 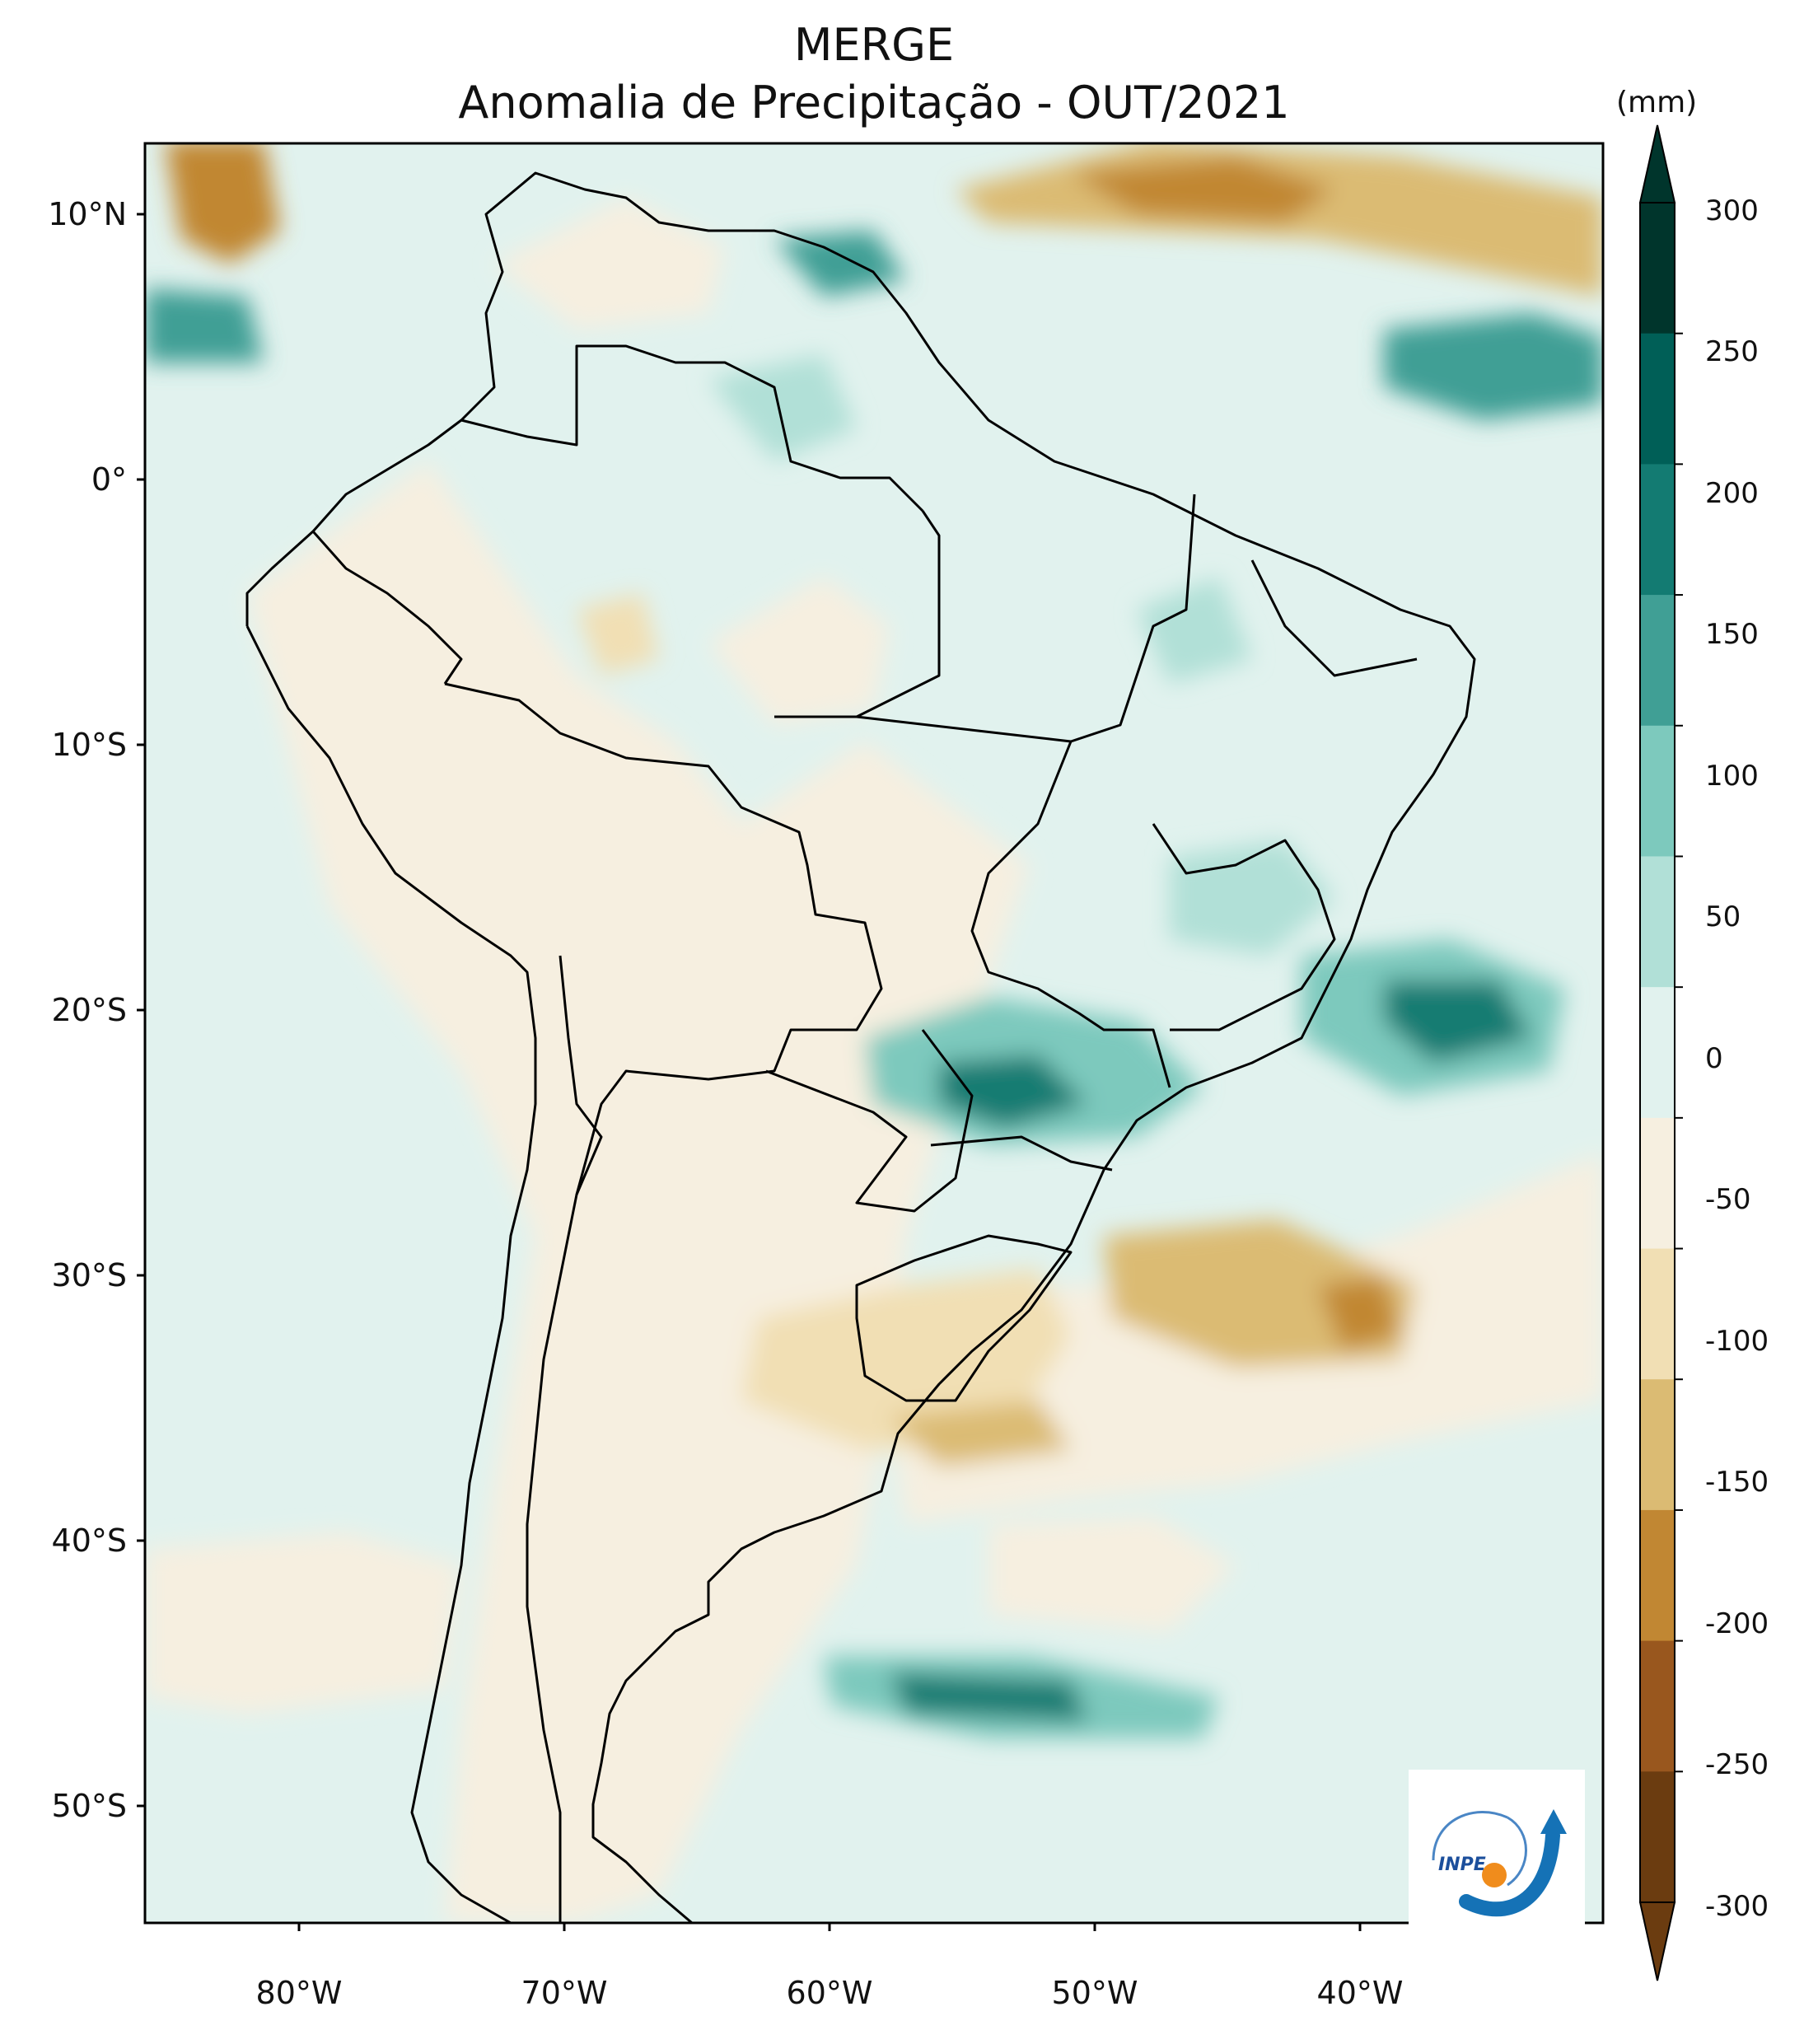 I want to click on colorbar-tick-label: -300, so click(x=1737, y=1906).